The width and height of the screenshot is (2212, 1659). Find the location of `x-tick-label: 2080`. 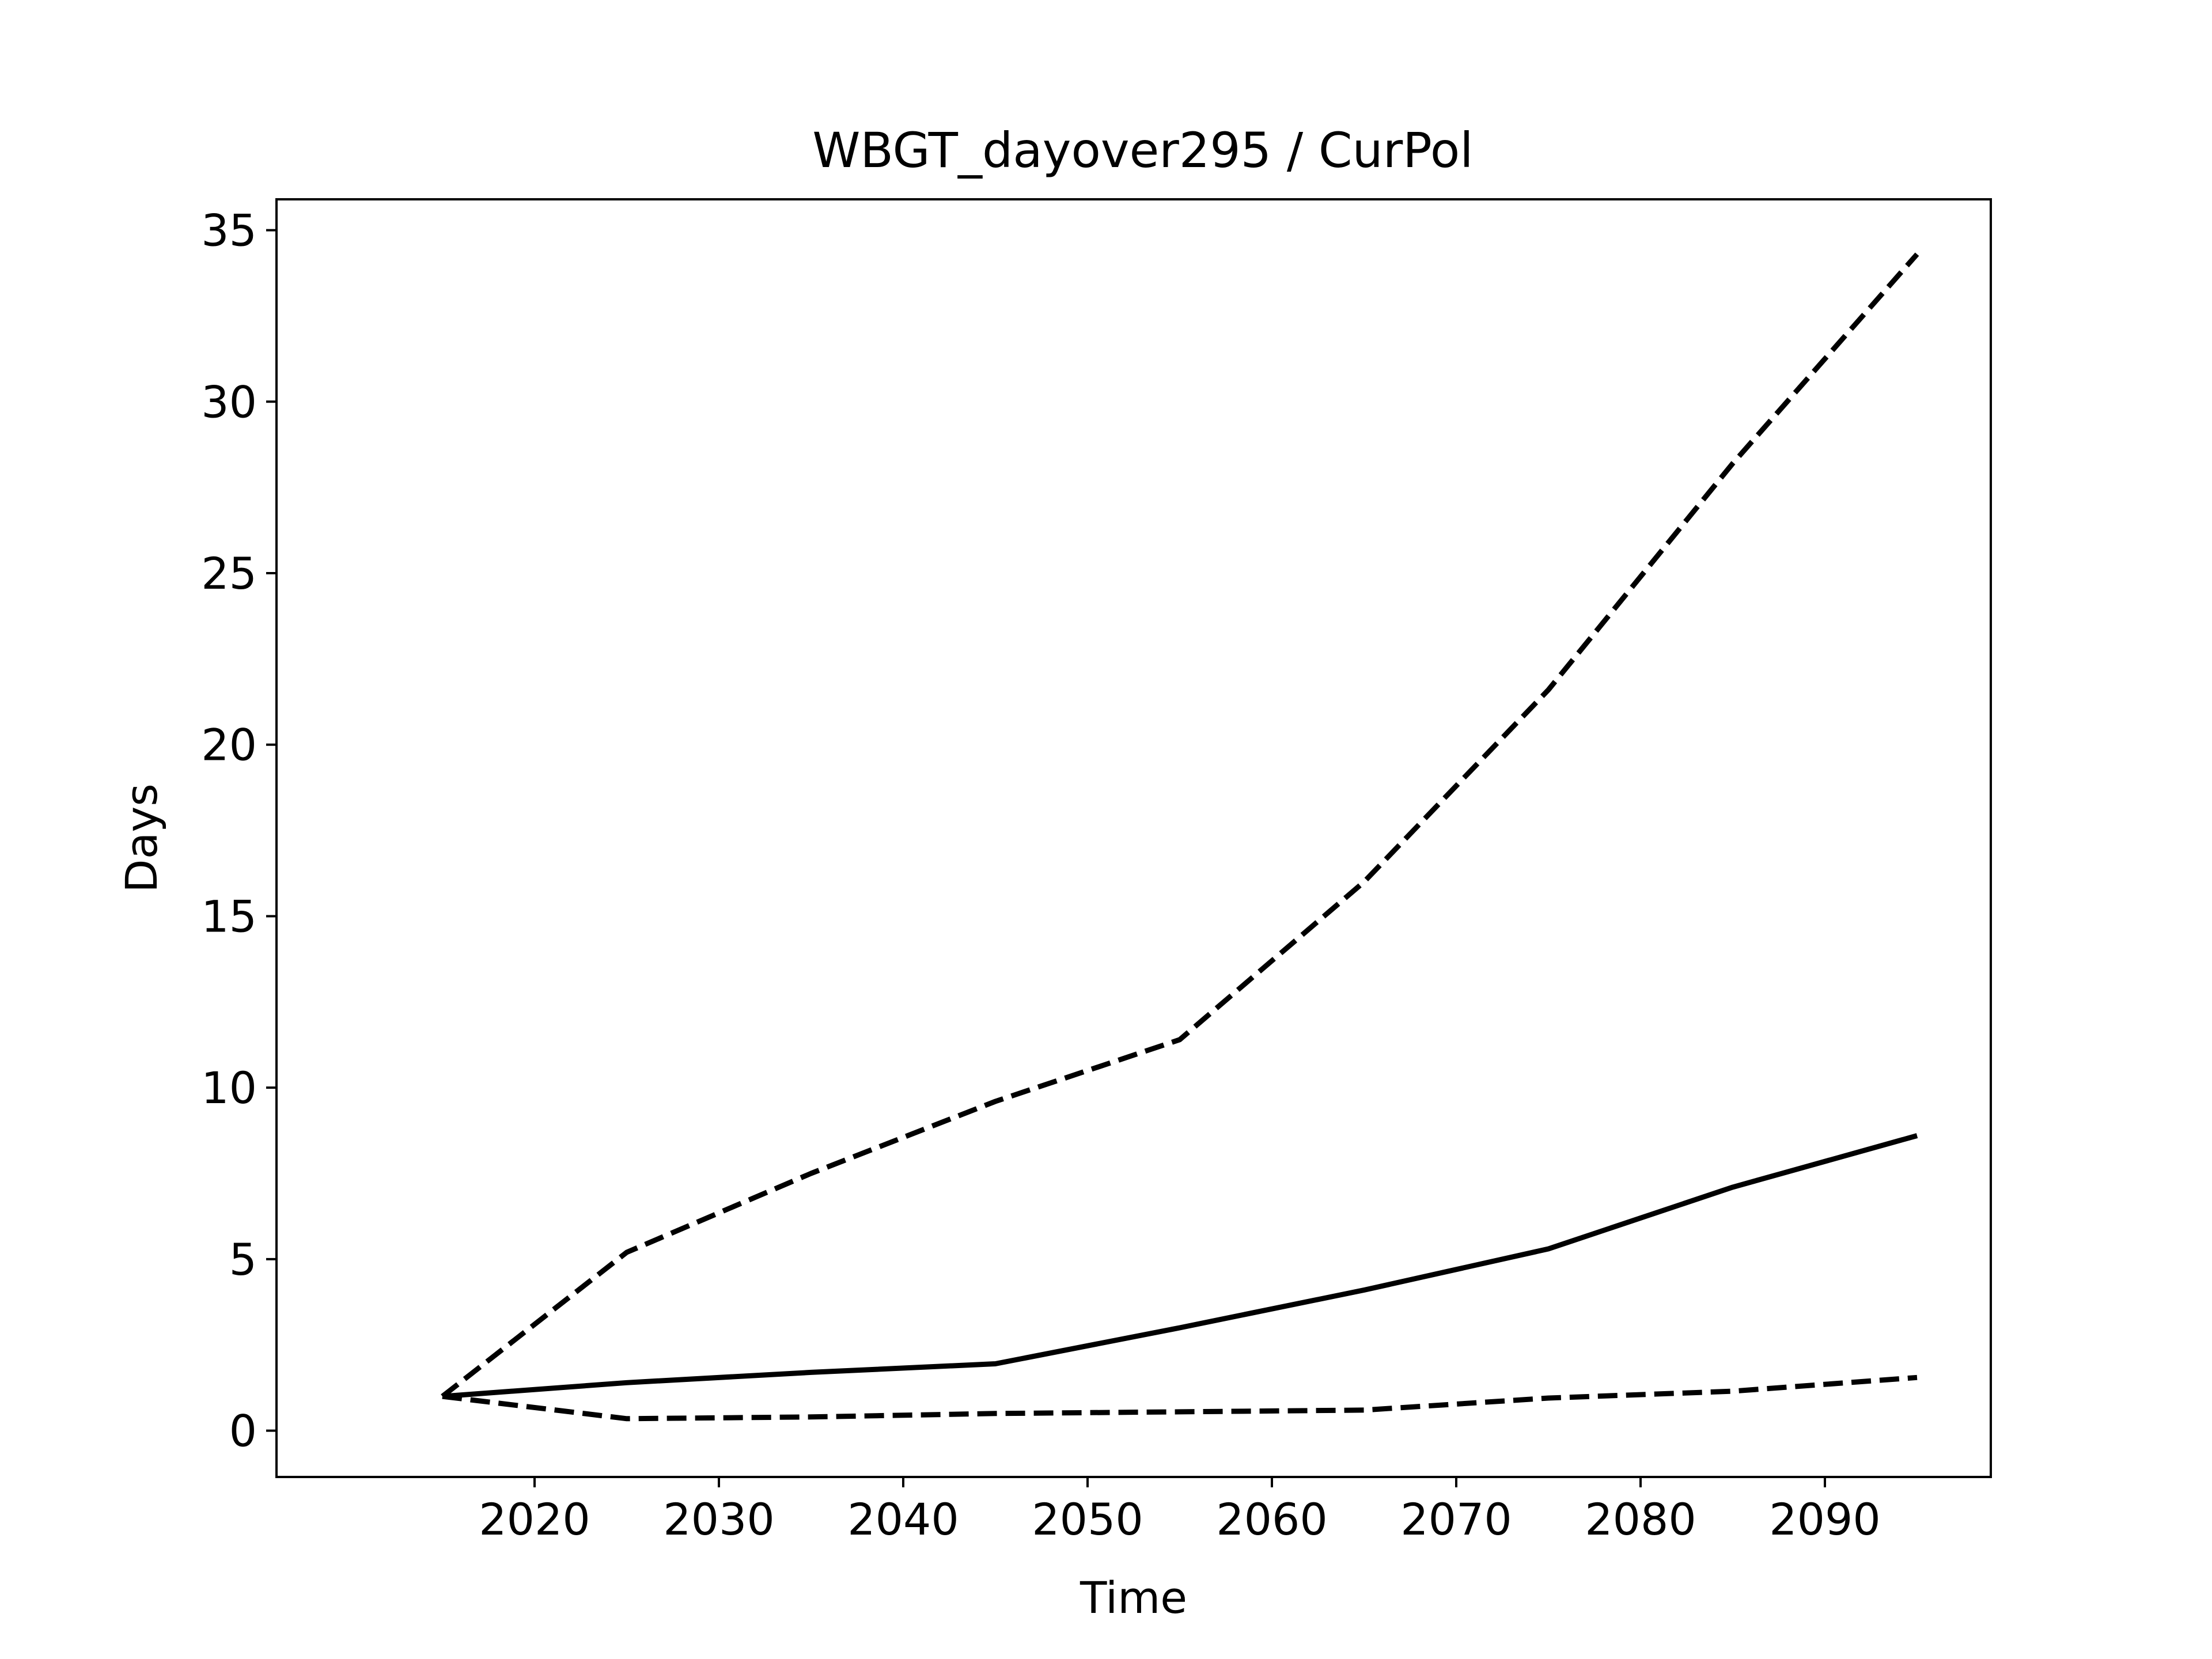

x-tick-label: 2080 is located at coordinates (1640, 1519).